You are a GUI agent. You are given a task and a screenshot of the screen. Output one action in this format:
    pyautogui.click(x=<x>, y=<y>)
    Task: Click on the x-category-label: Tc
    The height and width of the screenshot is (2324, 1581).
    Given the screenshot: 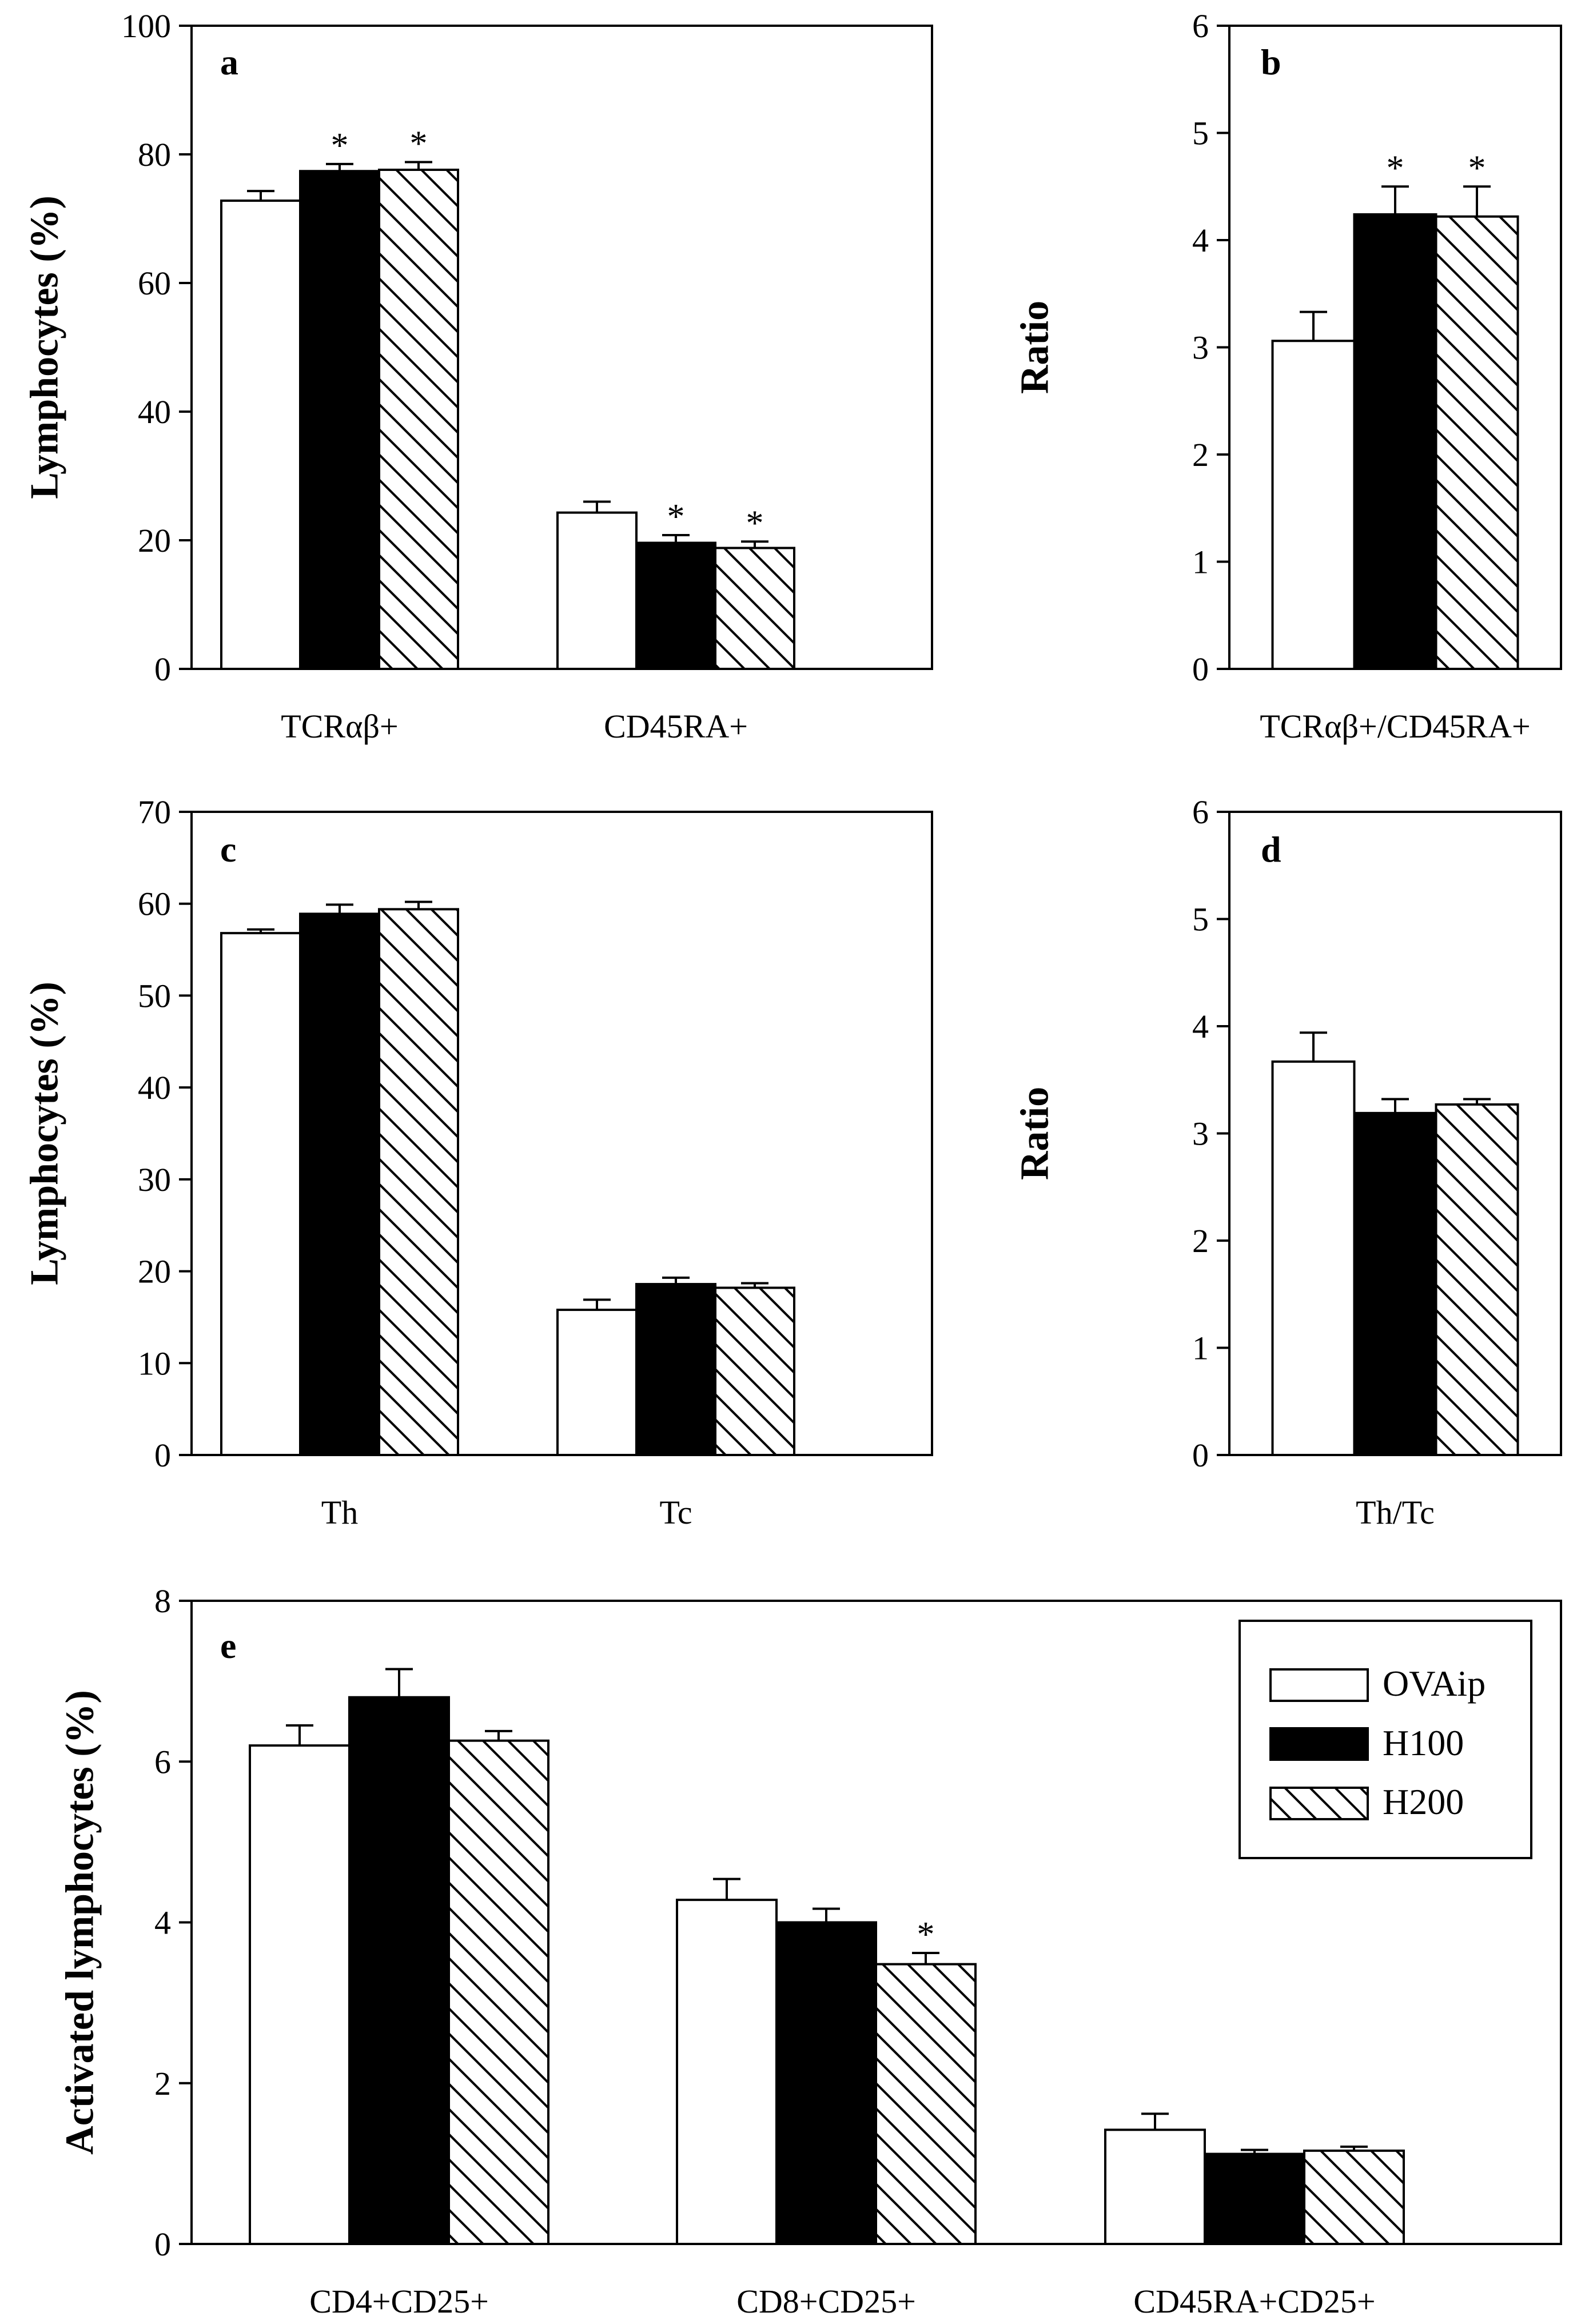 What is the action you would take?
    pyautogui.click(x=675, y=1512)
    